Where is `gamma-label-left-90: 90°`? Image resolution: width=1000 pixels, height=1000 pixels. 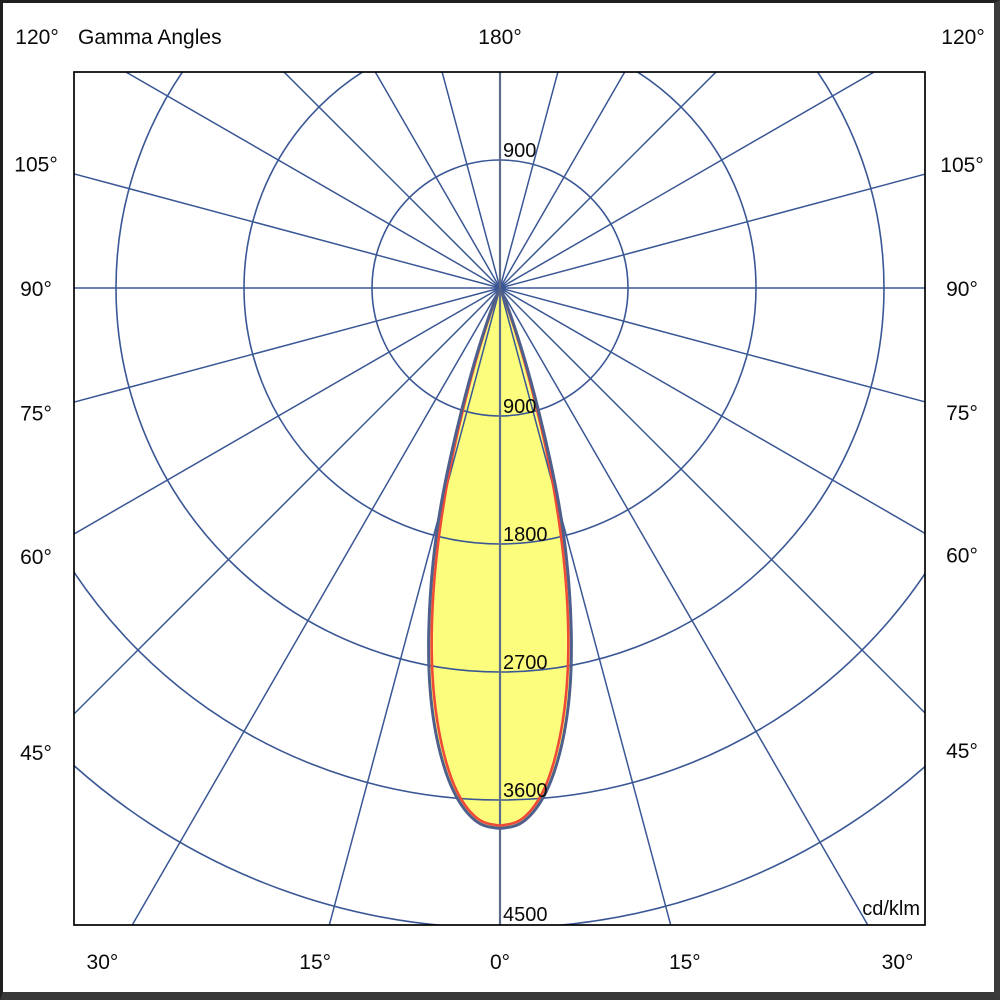 gamma-label-left-90: 90° is located at coordinates (36, 289).